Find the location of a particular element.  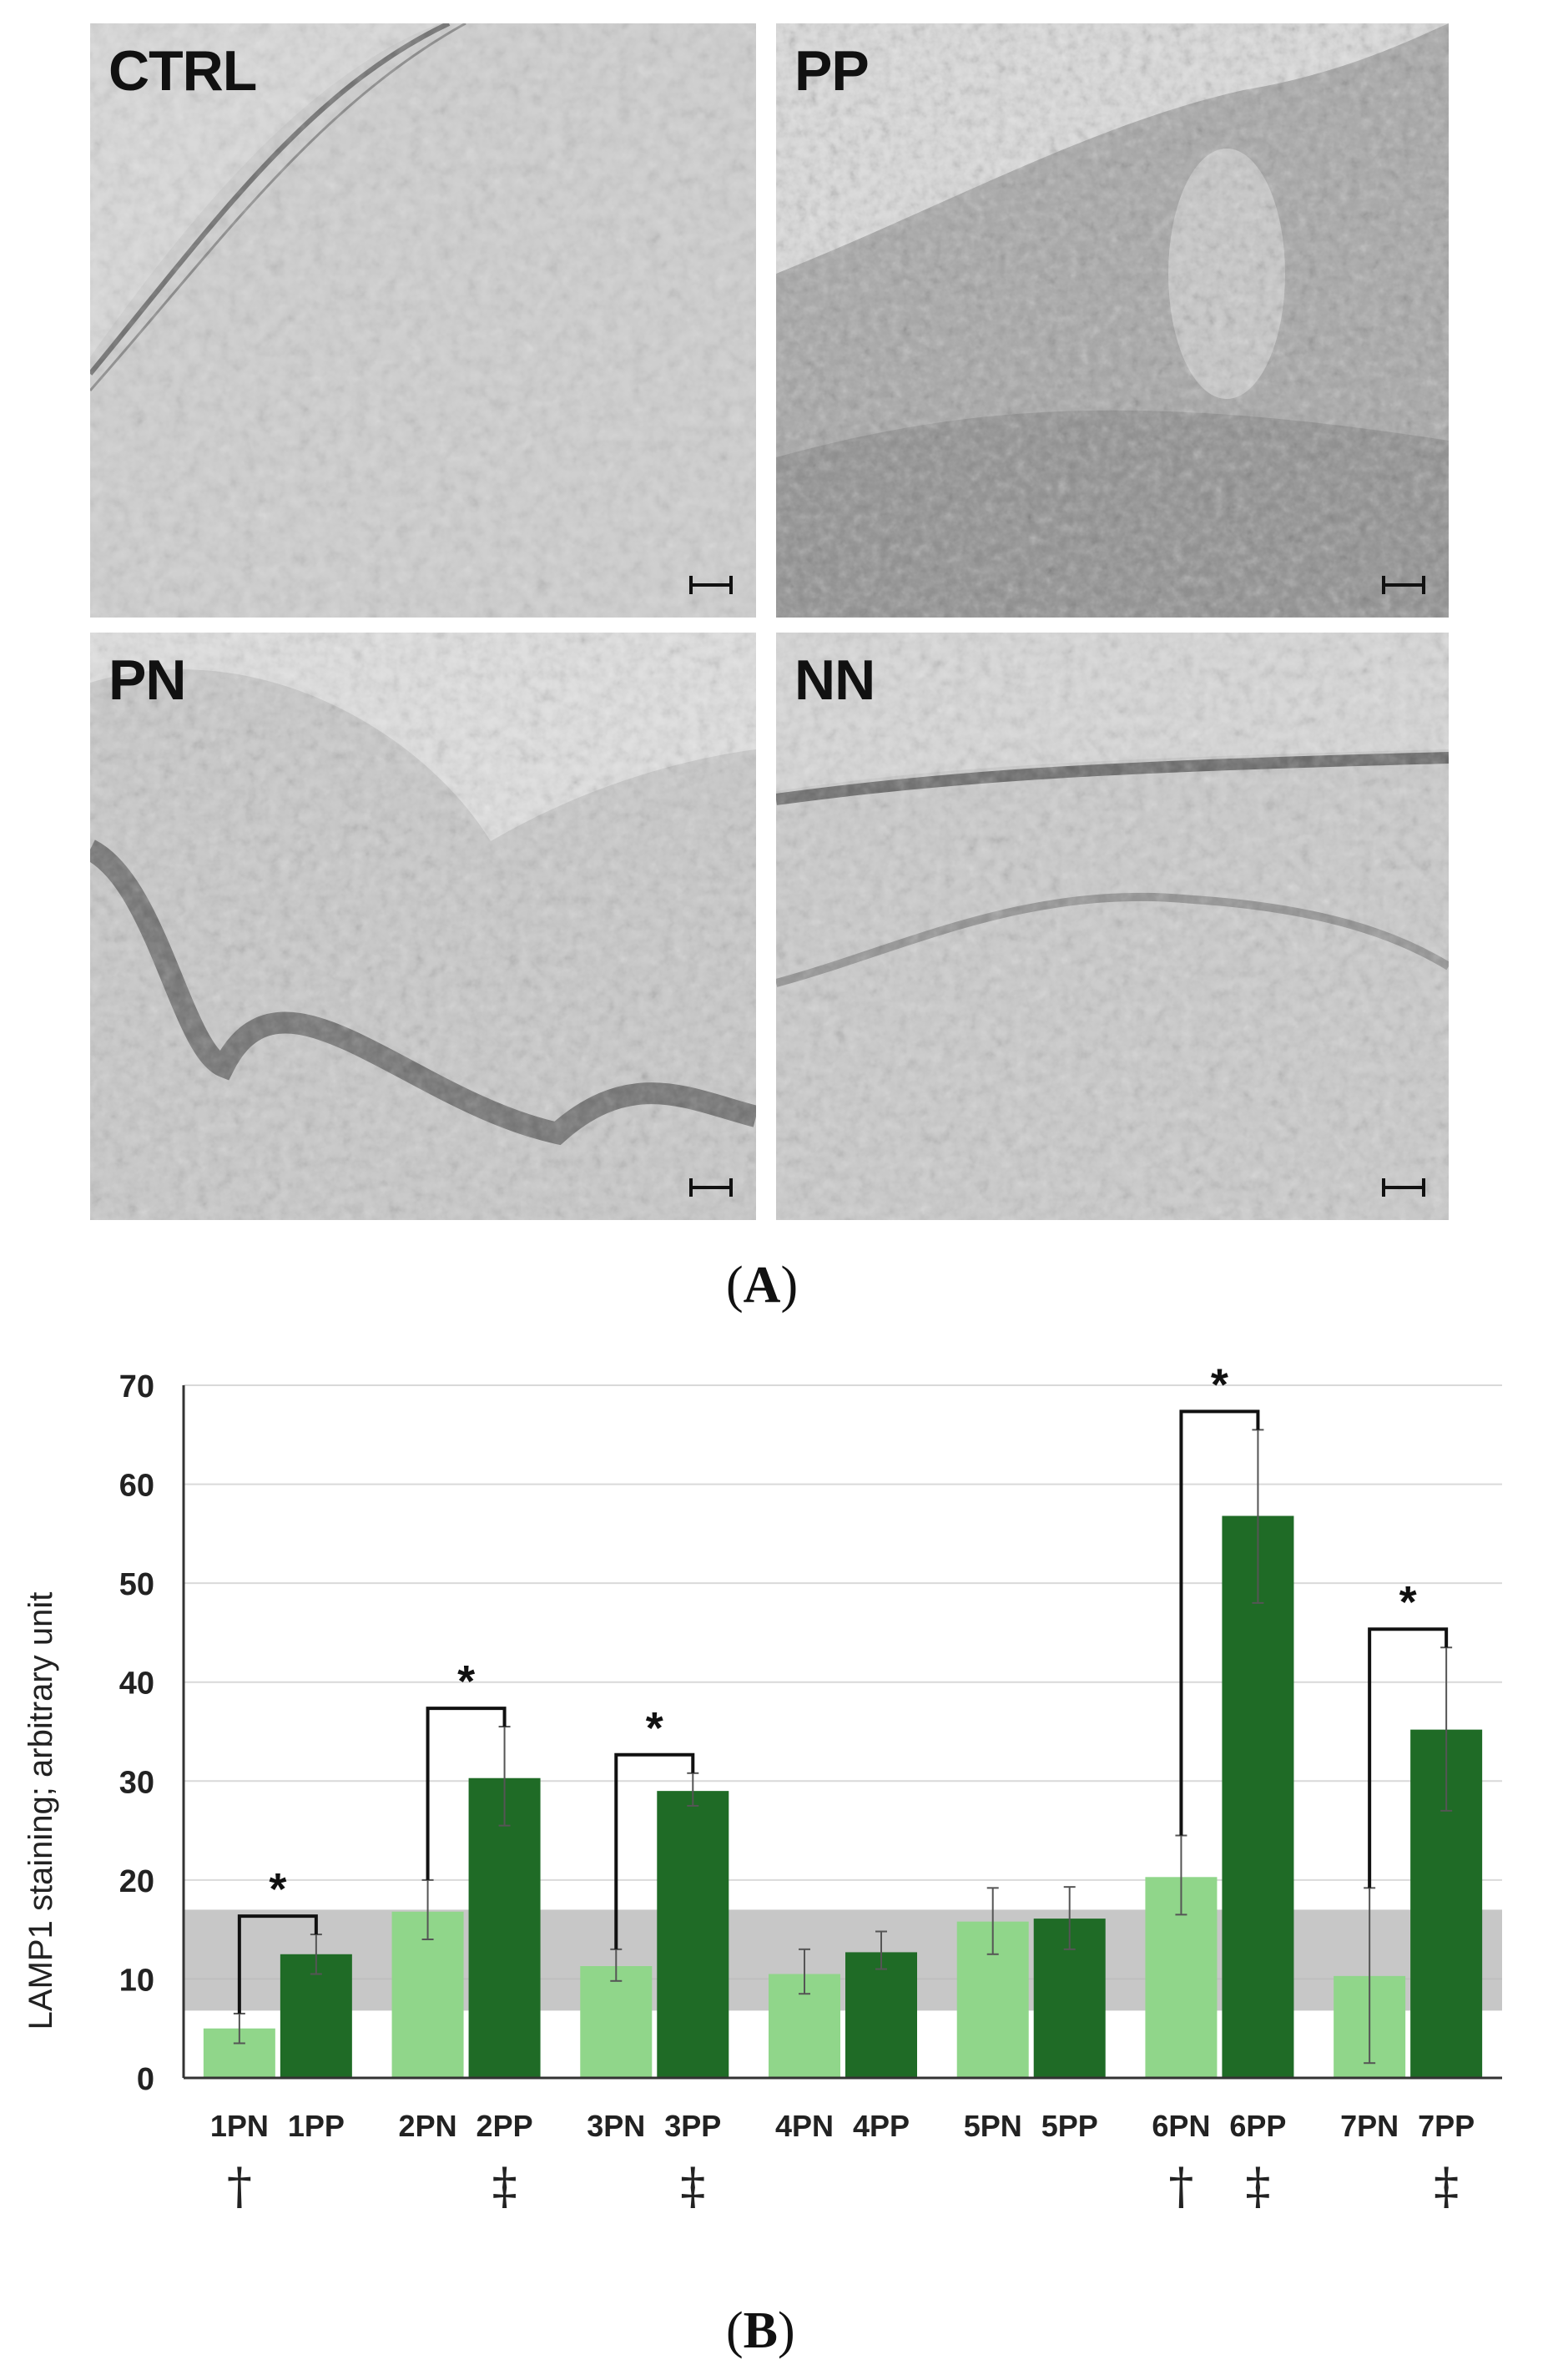

micrograph-nn-image is located at coordinates (1112, 926).